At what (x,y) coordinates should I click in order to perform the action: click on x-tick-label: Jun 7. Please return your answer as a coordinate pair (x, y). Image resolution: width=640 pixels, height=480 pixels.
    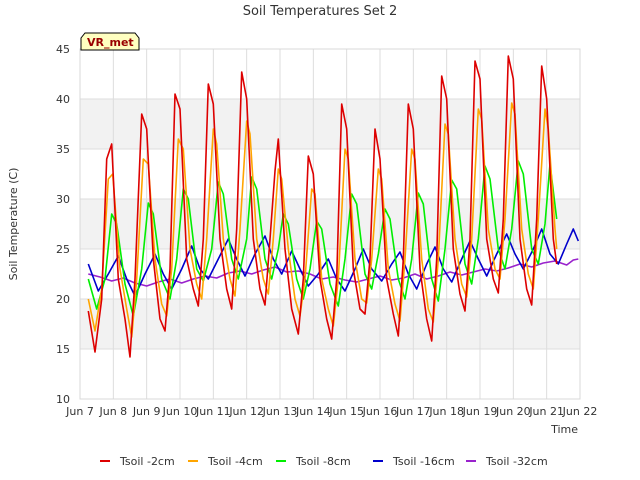
    Looking at the image, I should click on (79, 411).